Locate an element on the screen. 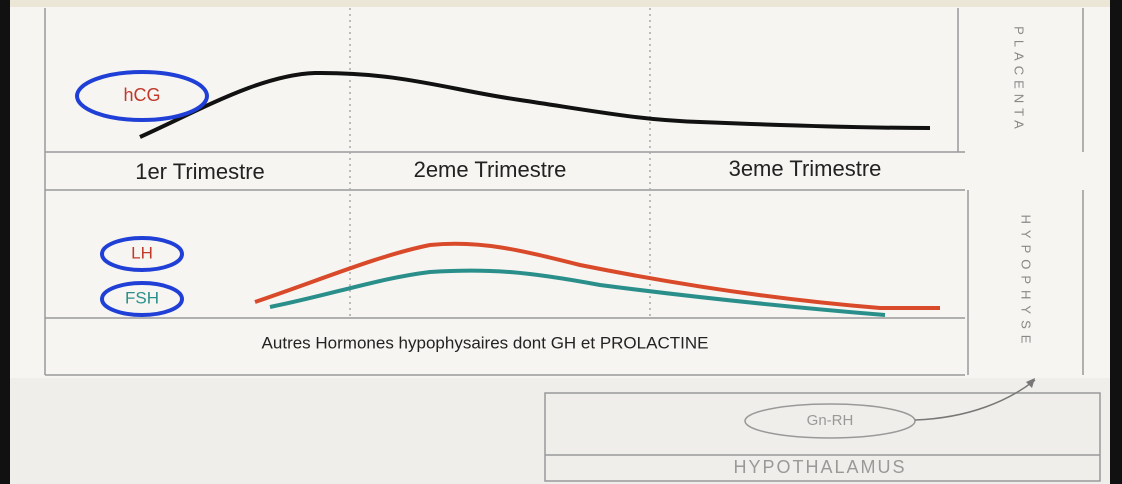 Image resolution: width=1122 pixels, height=484 pixels. hypophyse-label: HYPOPHYSE is located at coordinates (1026, 282).